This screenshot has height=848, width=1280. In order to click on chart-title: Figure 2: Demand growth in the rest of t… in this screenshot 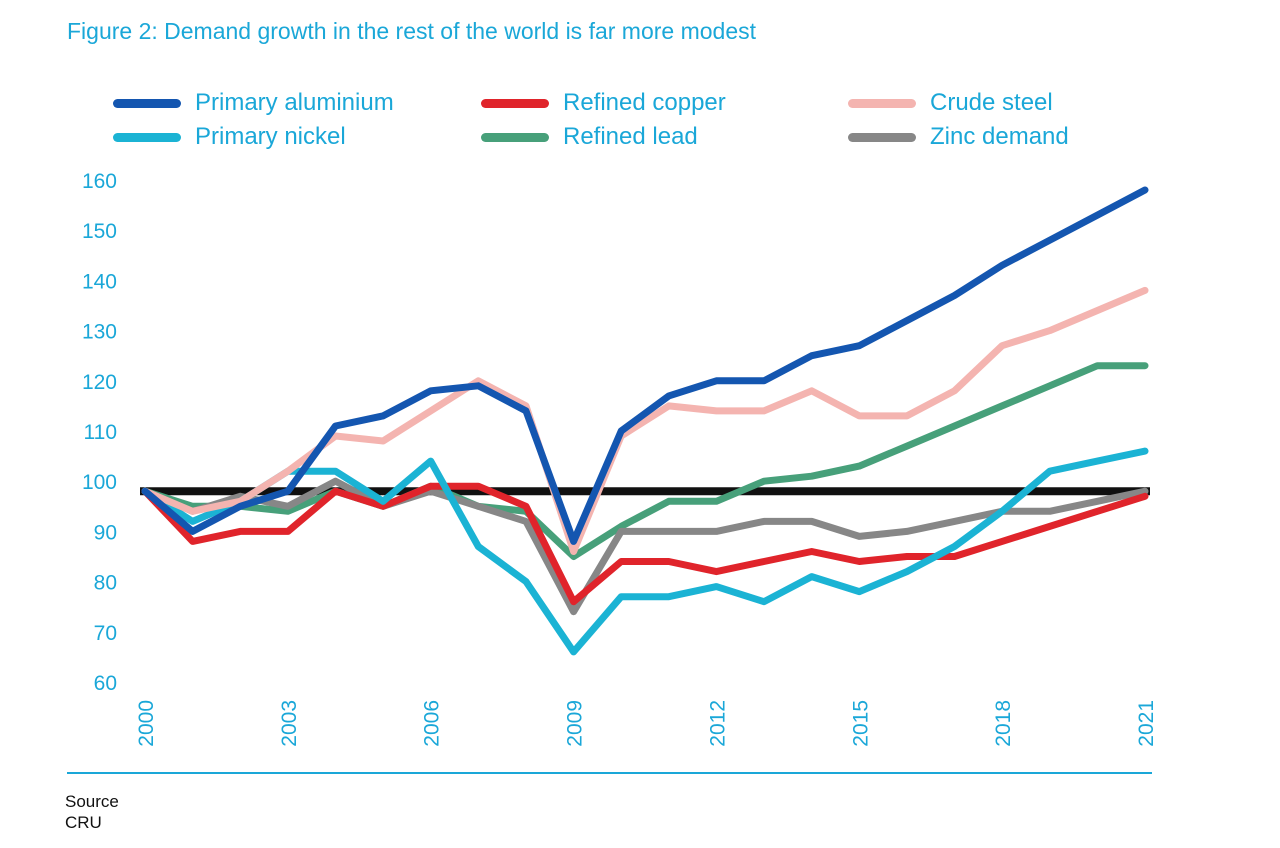, I will do `click(412, 31)`.